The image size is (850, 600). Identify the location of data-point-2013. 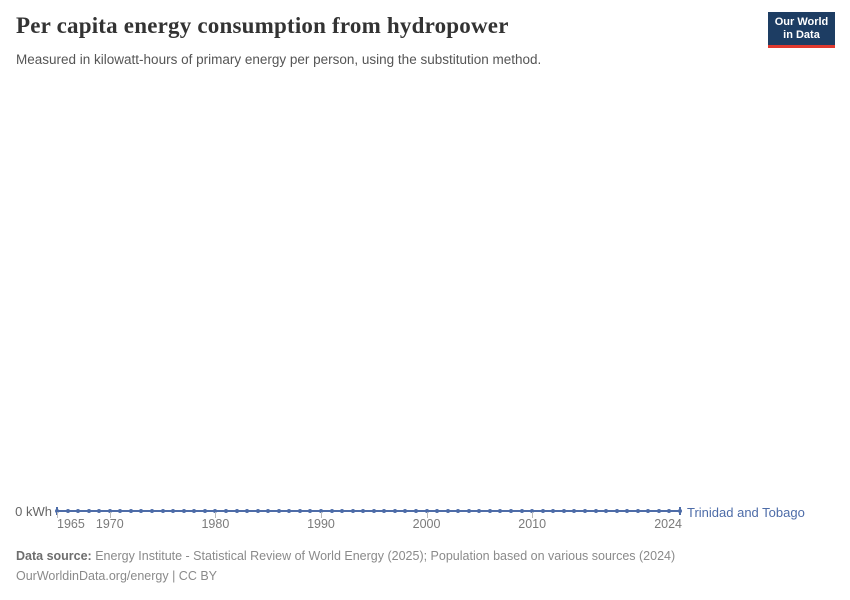
(563, 511).